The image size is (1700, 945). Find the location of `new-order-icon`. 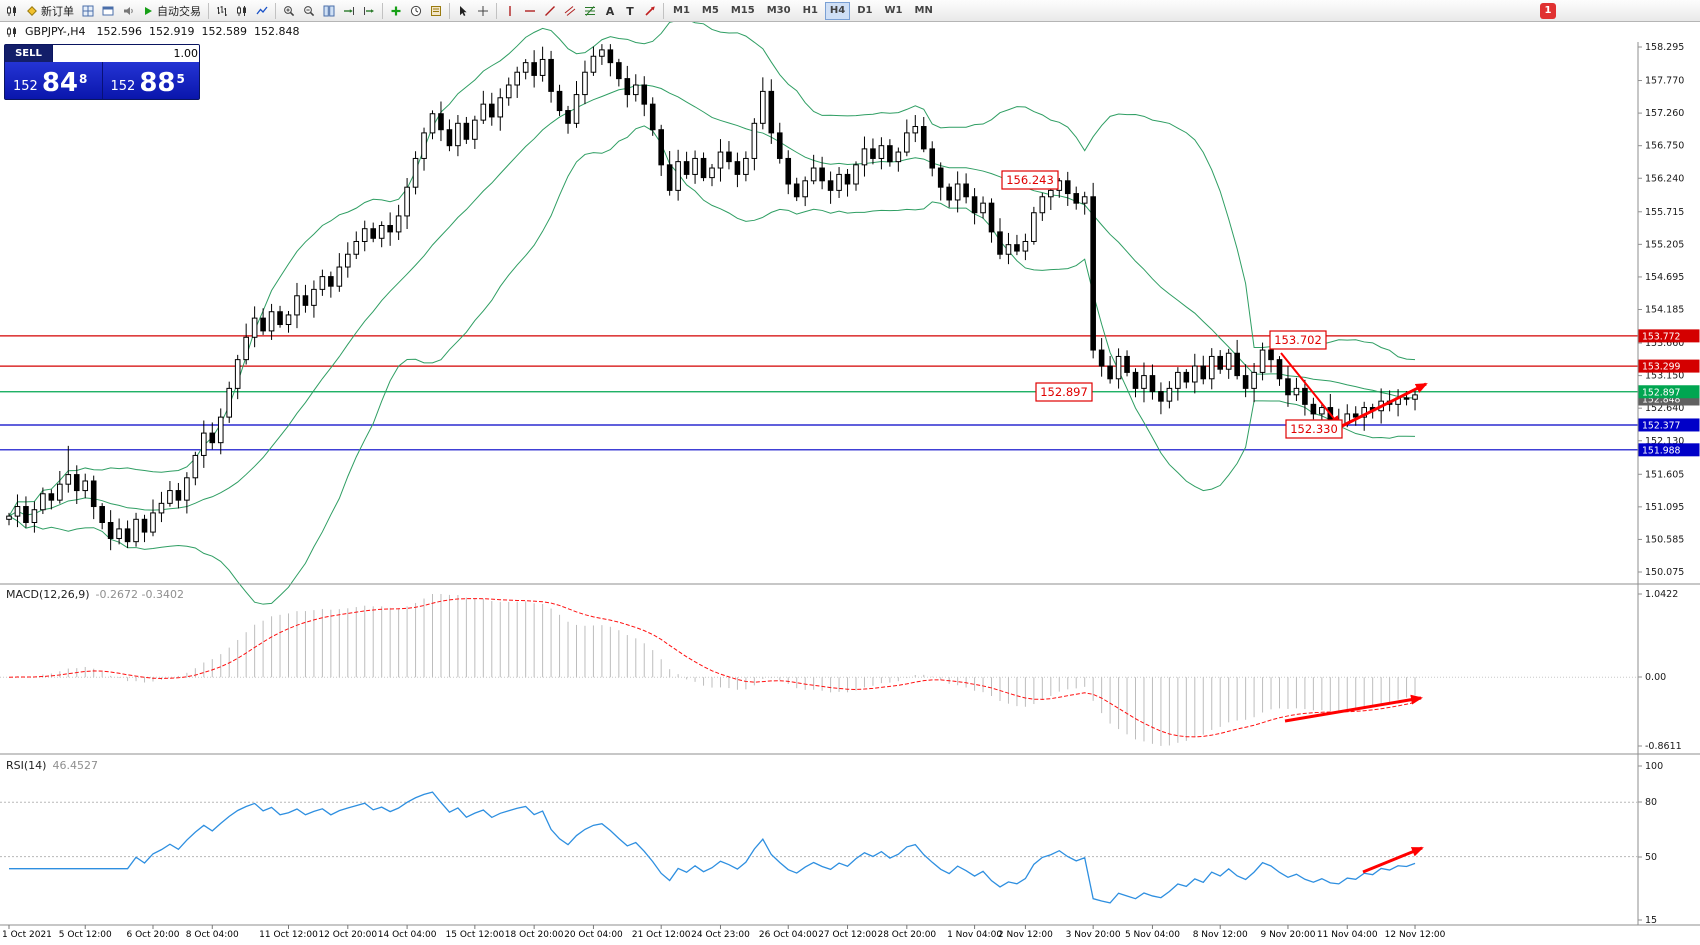

new-order-icon is located at coordinates (32, 11).